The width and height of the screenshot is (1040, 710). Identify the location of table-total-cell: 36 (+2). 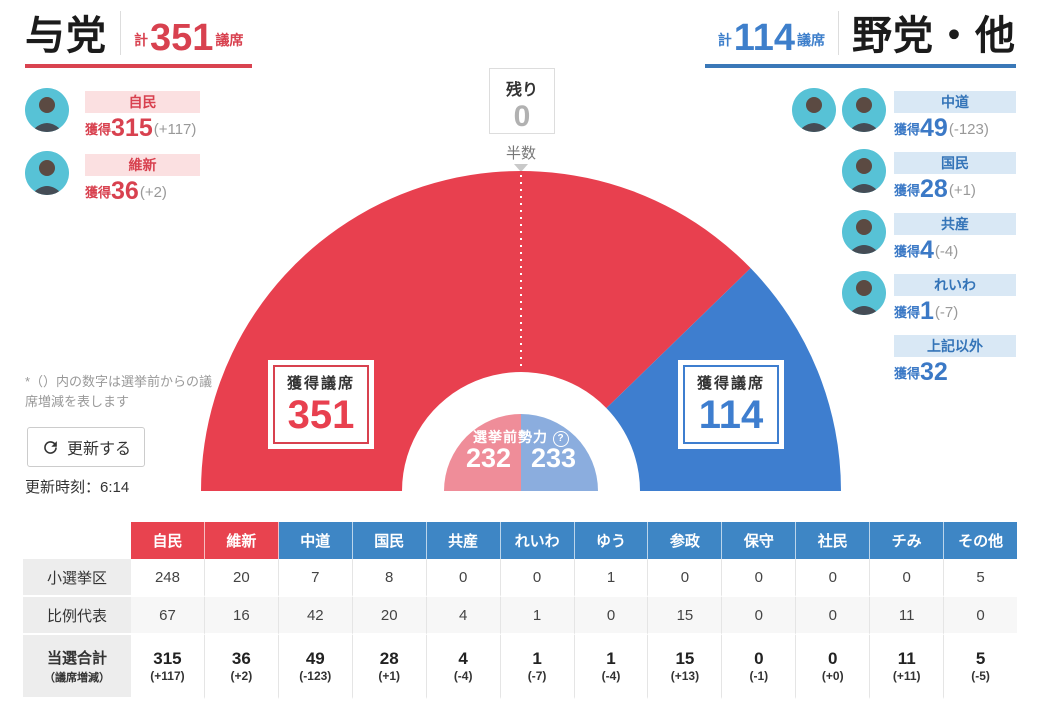
(241, 667).